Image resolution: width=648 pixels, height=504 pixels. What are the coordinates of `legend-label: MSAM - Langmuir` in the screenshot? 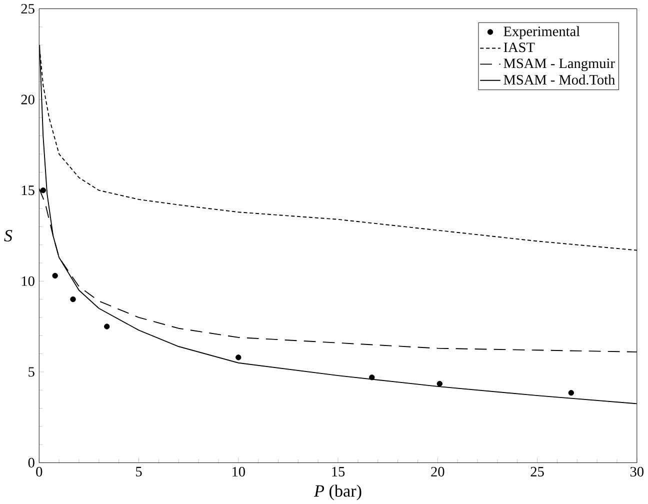 It's located at (559, 65).